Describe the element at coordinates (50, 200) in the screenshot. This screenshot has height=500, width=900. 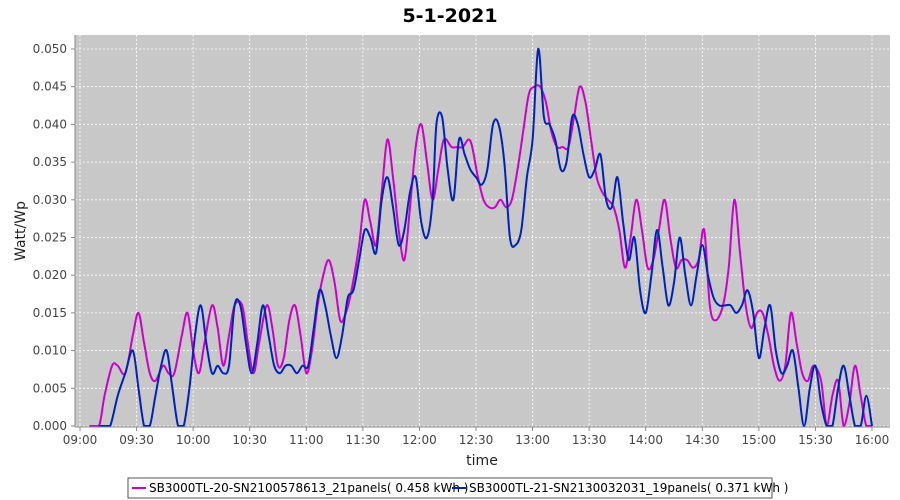
I see `y-tick-label: 0.030` at that location.